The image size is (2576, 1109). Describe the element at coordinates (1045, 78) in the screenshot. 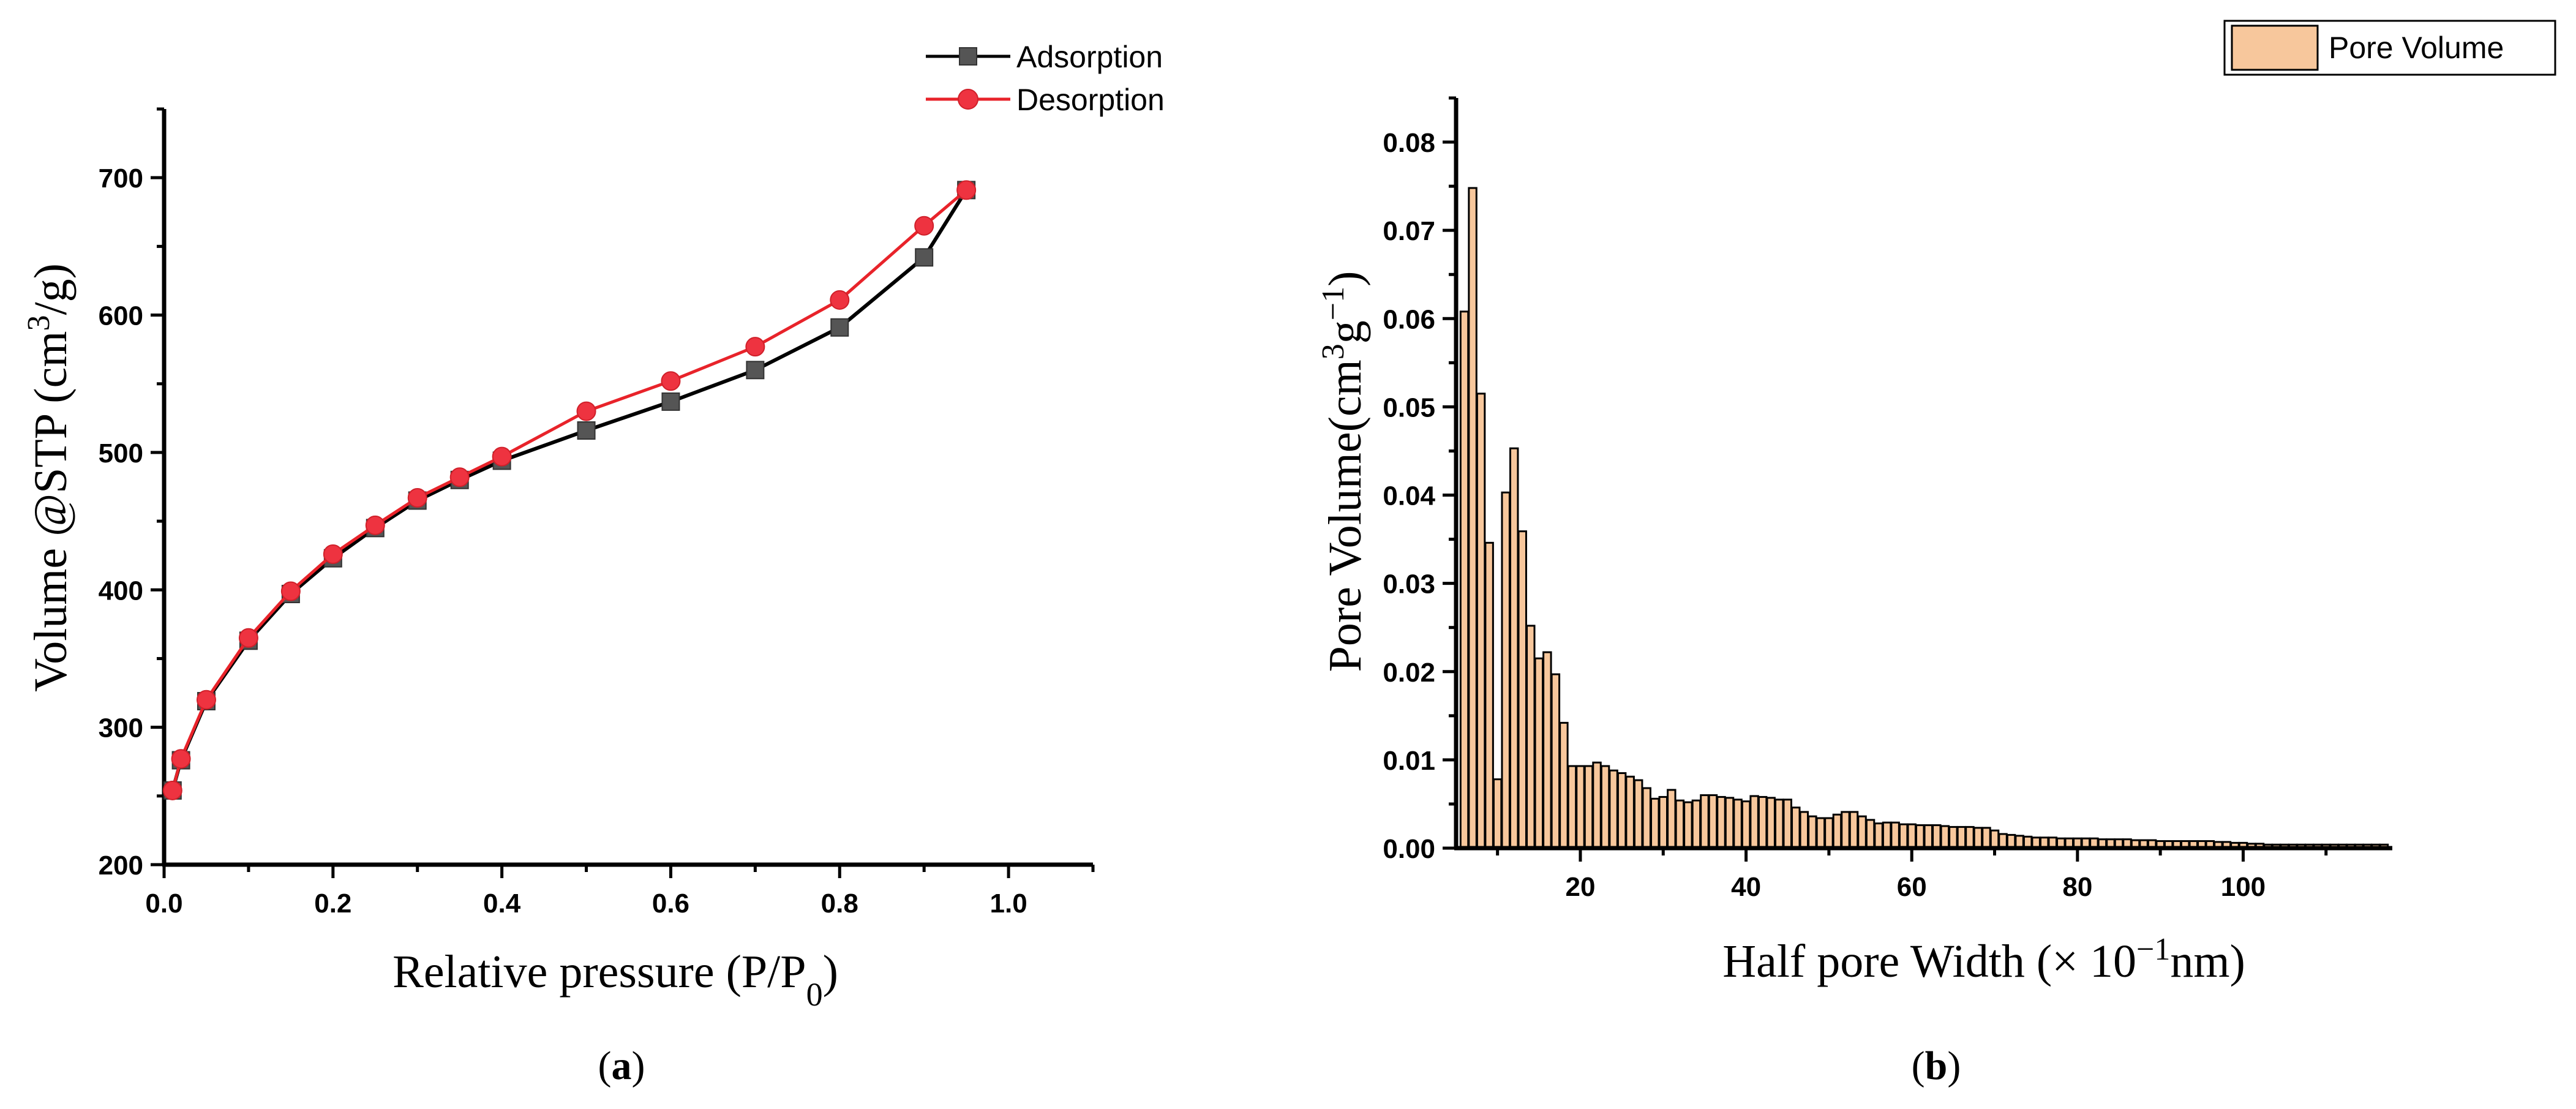

I see `chart-a-legend: Adsorption Desorption` at that location.